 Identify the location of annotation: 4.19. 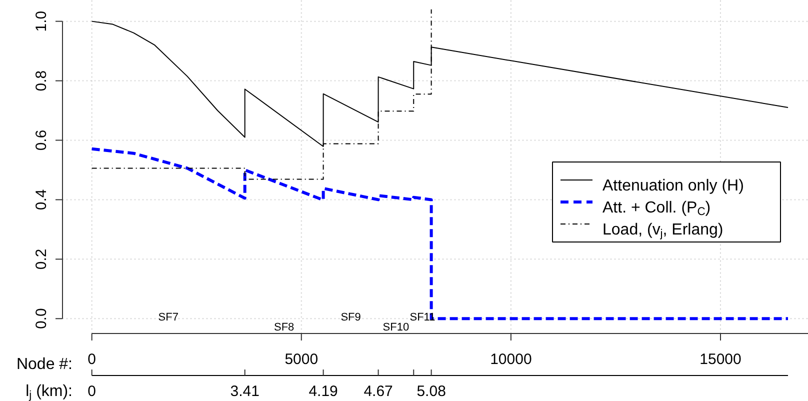
(323, 391).